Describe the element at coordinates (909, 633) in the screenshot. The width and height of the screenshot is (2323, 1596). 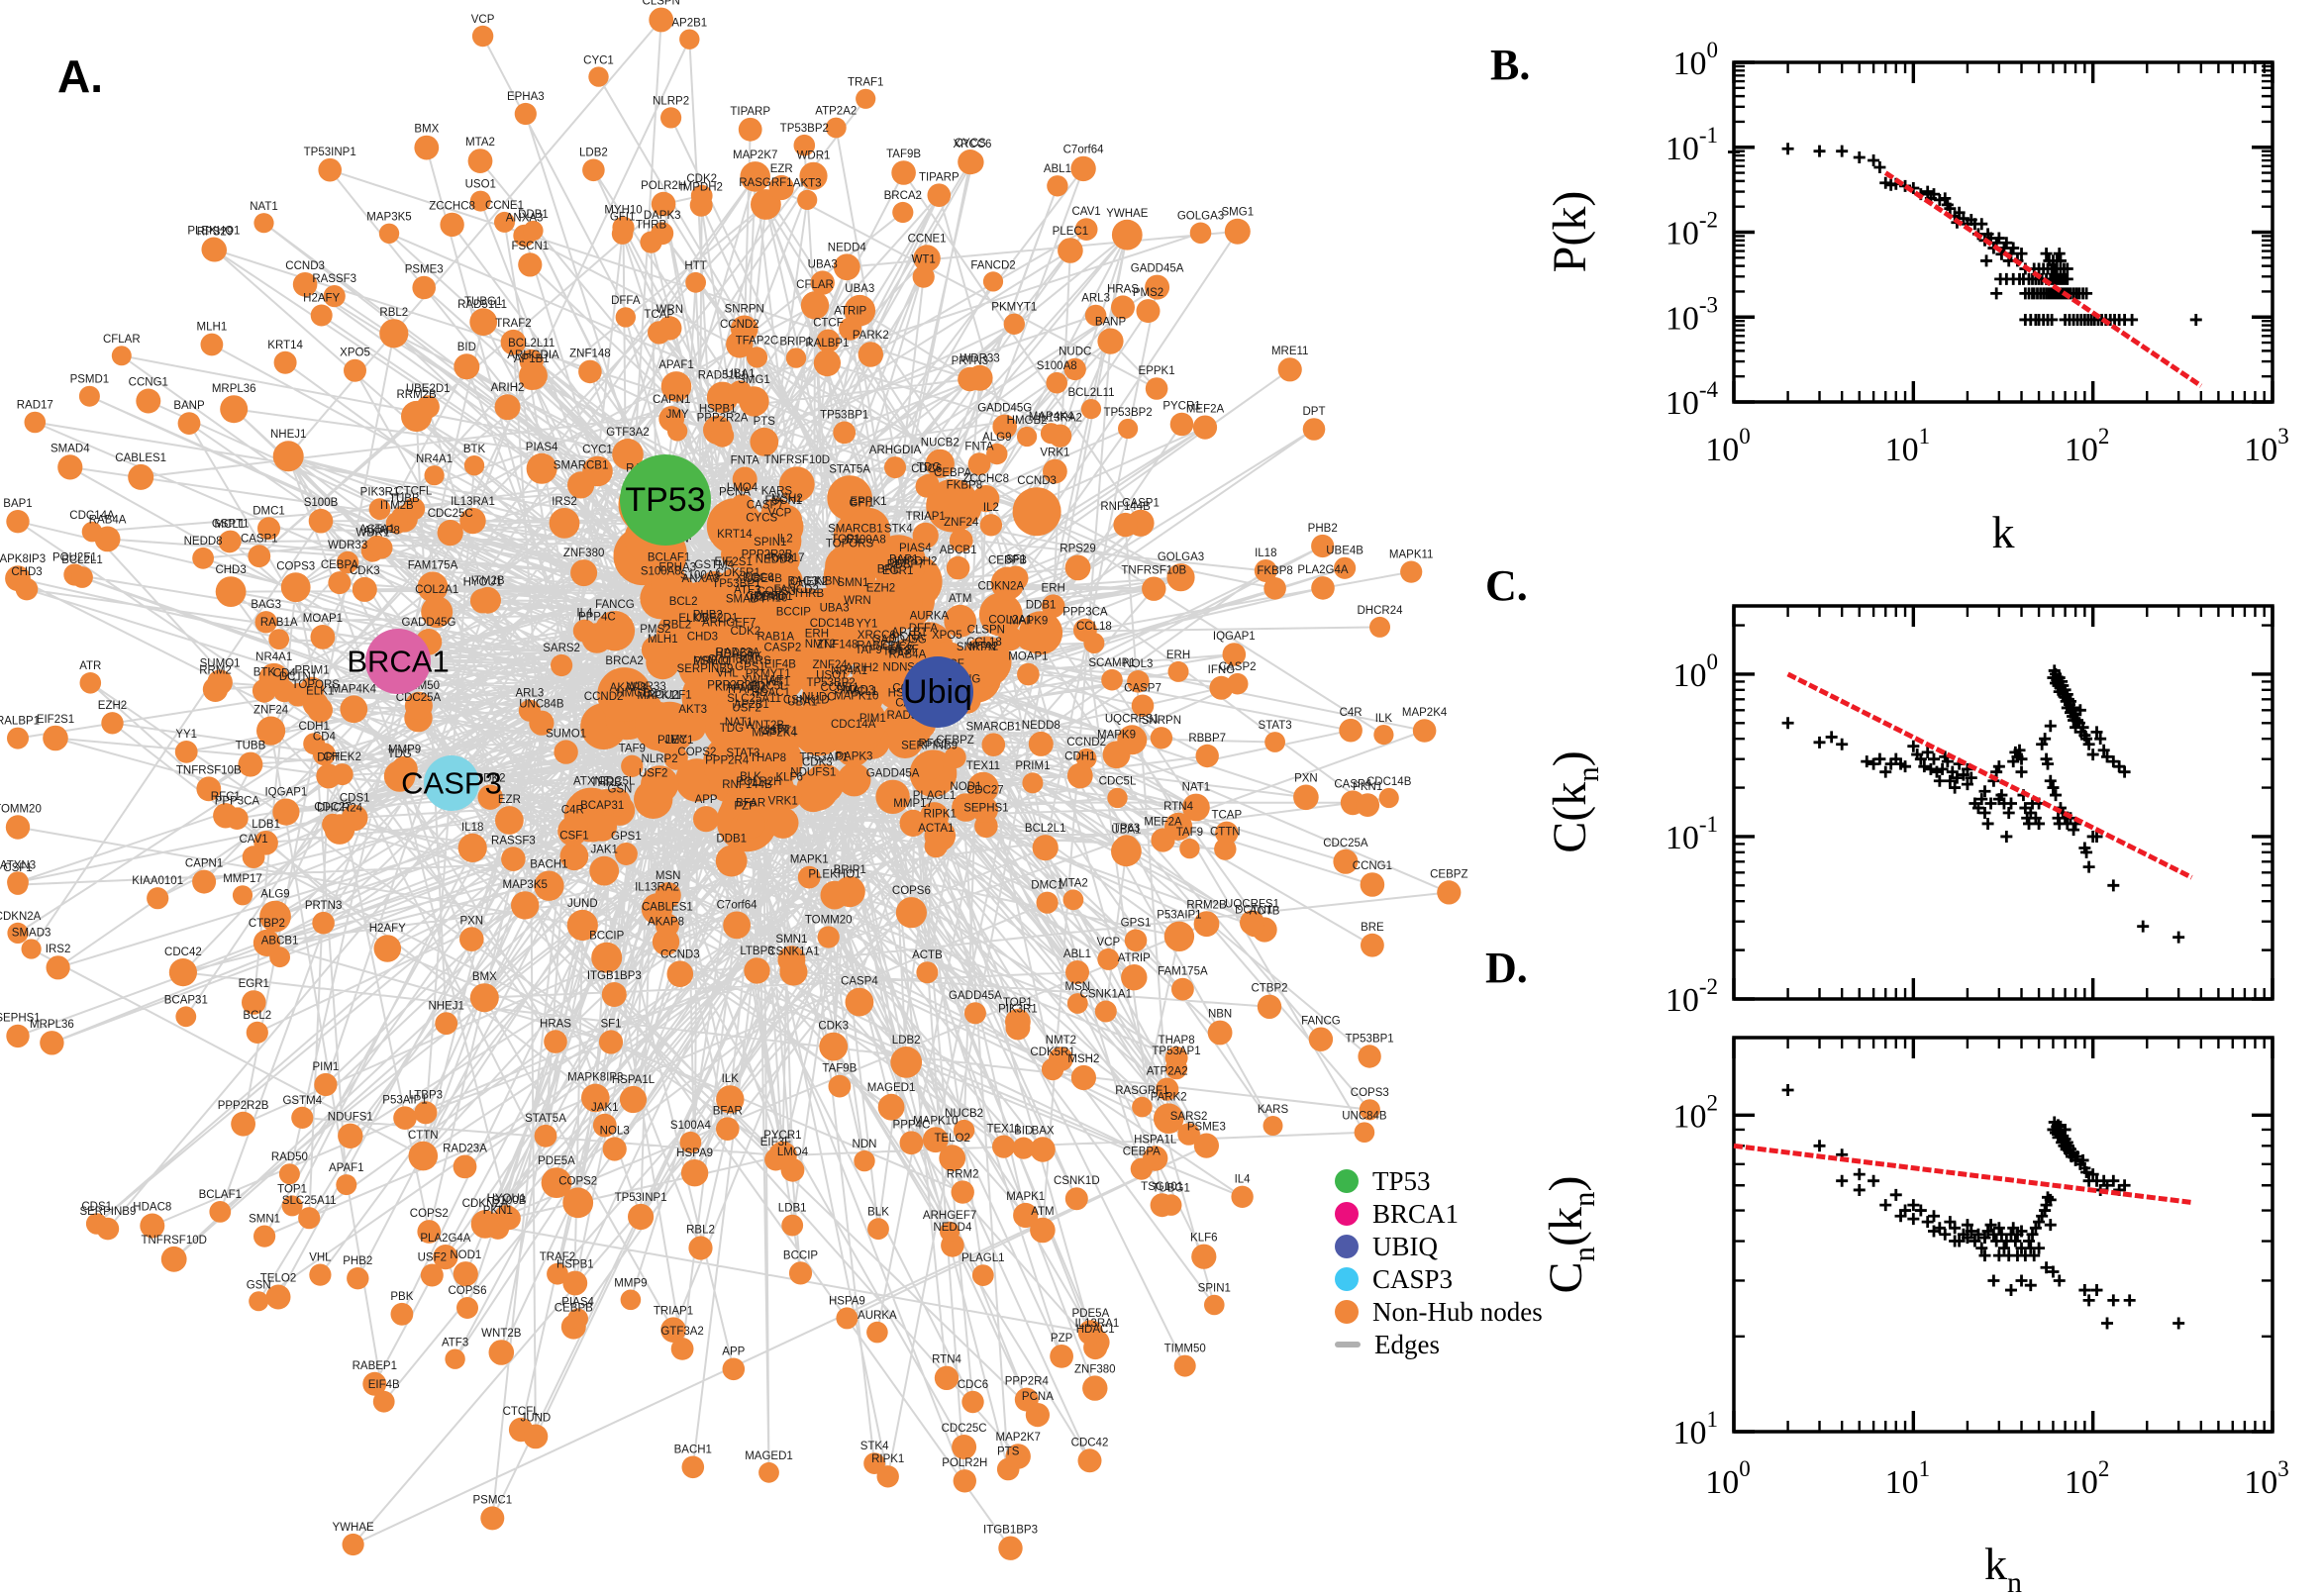
I see `network-node-label: AP1B1` at that location.